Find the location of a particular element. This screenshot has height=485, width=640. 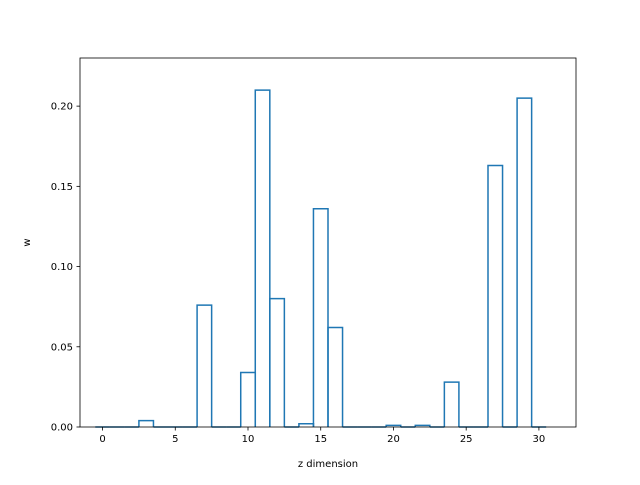

y-tick-label: 0.10 is located at coordinates (62, 267).